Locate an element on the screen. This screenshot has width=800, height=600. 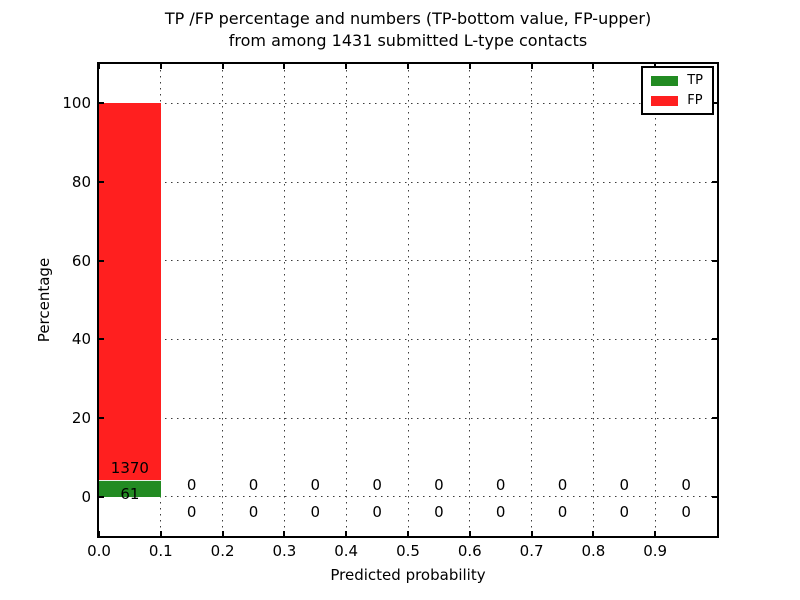
fp-bar is located at coordinates (130, 291).